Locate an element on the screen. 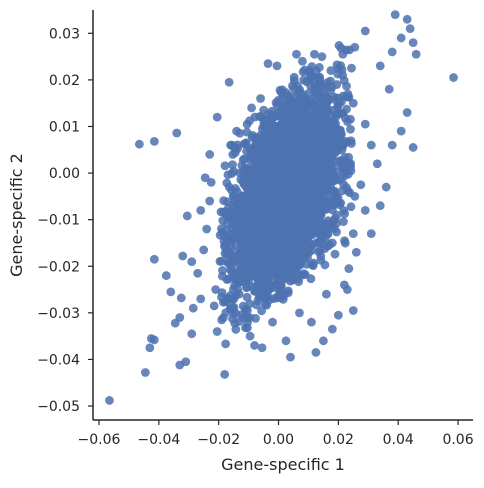  x-tick-label: 0.00 is located at coordinates (278, 440).